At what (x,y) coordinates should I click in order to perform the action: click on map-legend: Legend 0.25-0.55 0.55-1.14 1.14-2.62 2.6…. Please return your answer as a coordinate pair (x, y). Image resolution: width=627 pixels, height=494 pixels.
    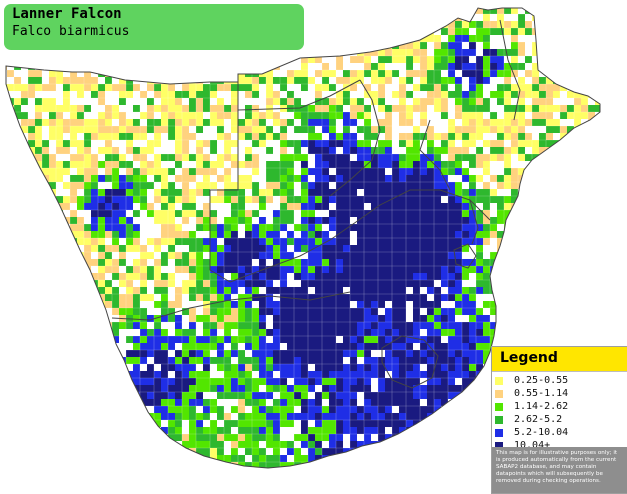
    Looking at the image, I should click on (559, 420).